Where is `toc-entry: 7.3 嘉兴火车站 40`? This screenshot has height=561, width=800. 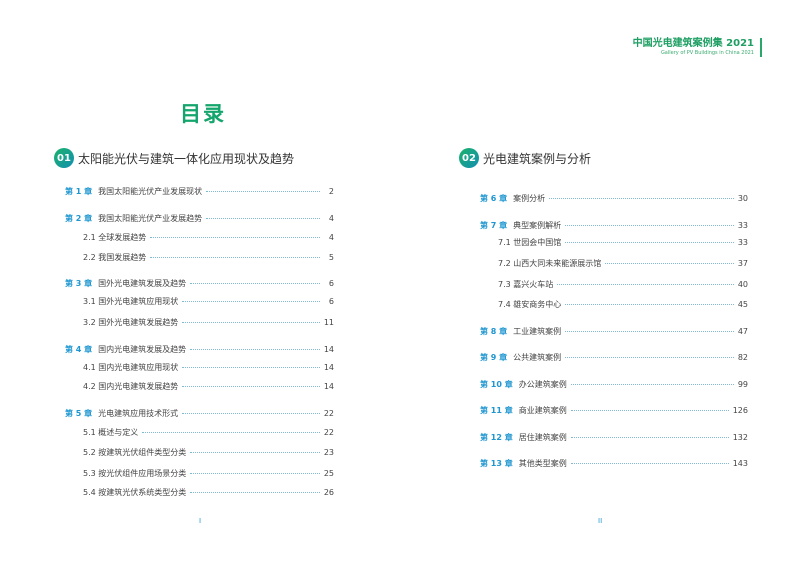 toc-entry: 7.3 嘉兴火车站 40 is located at coordinates (623, 284).